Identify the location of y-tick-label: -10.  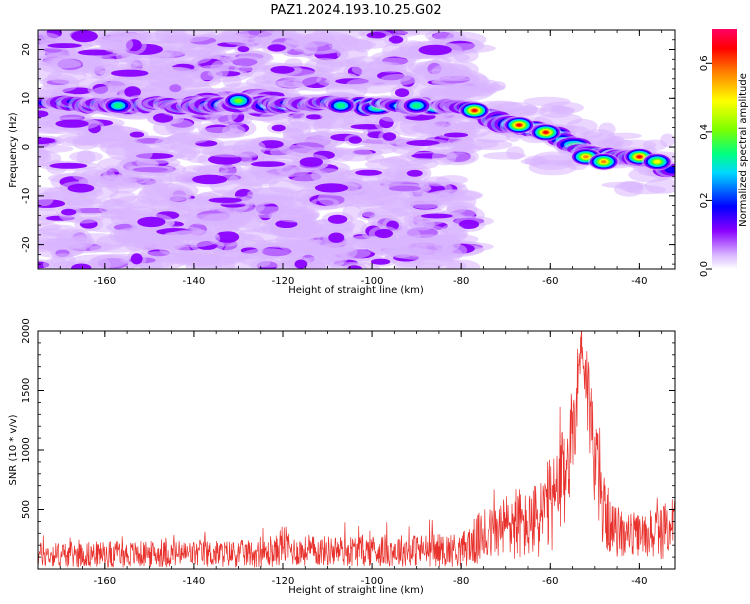
(26, 196).